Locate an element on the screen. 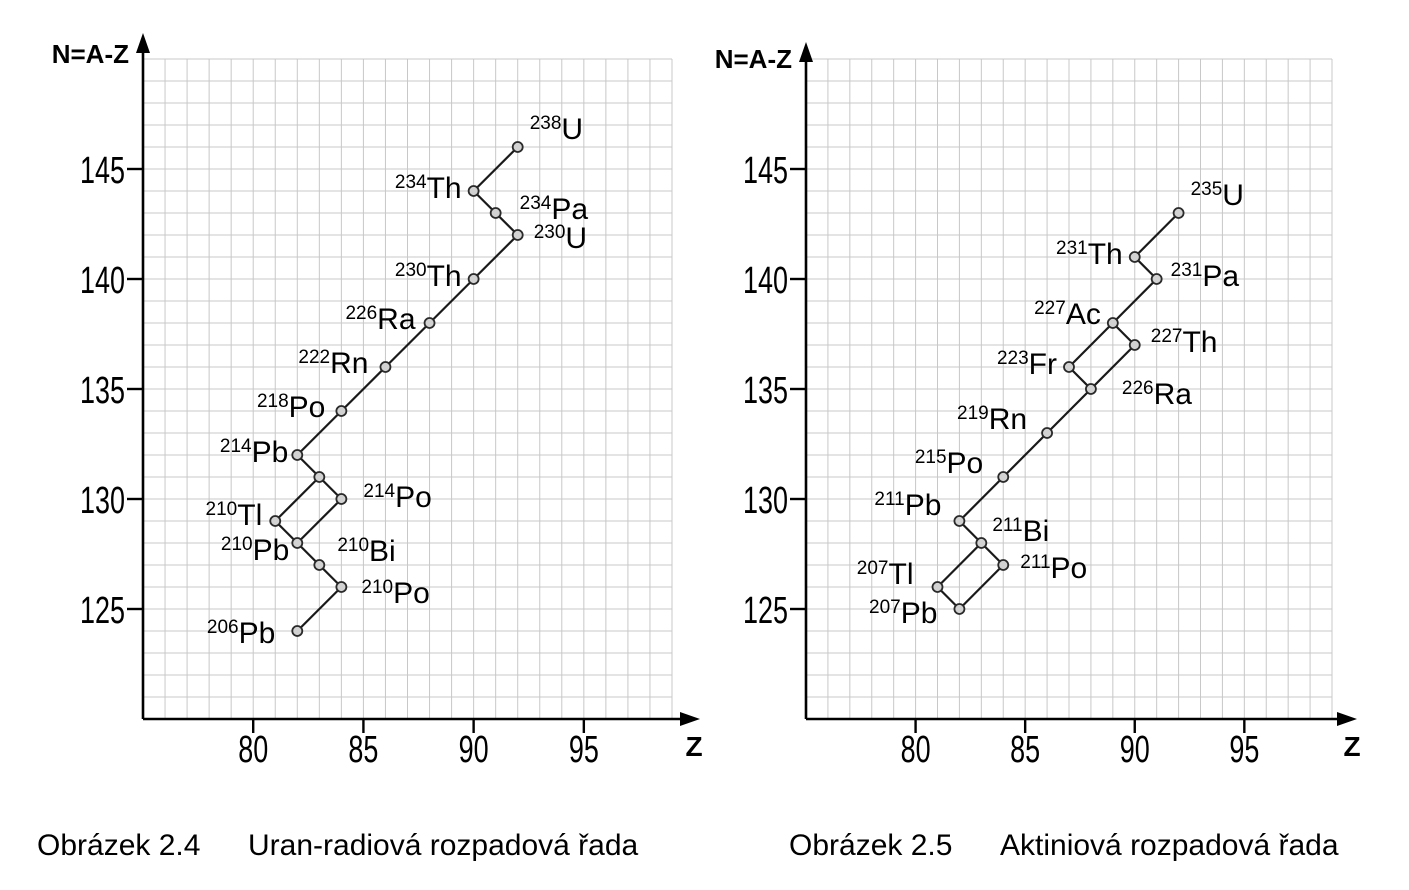 Image resolution: width=1409 pixels, height=890 pixels. data-point-231Th is located at coordinates (1134, 257).